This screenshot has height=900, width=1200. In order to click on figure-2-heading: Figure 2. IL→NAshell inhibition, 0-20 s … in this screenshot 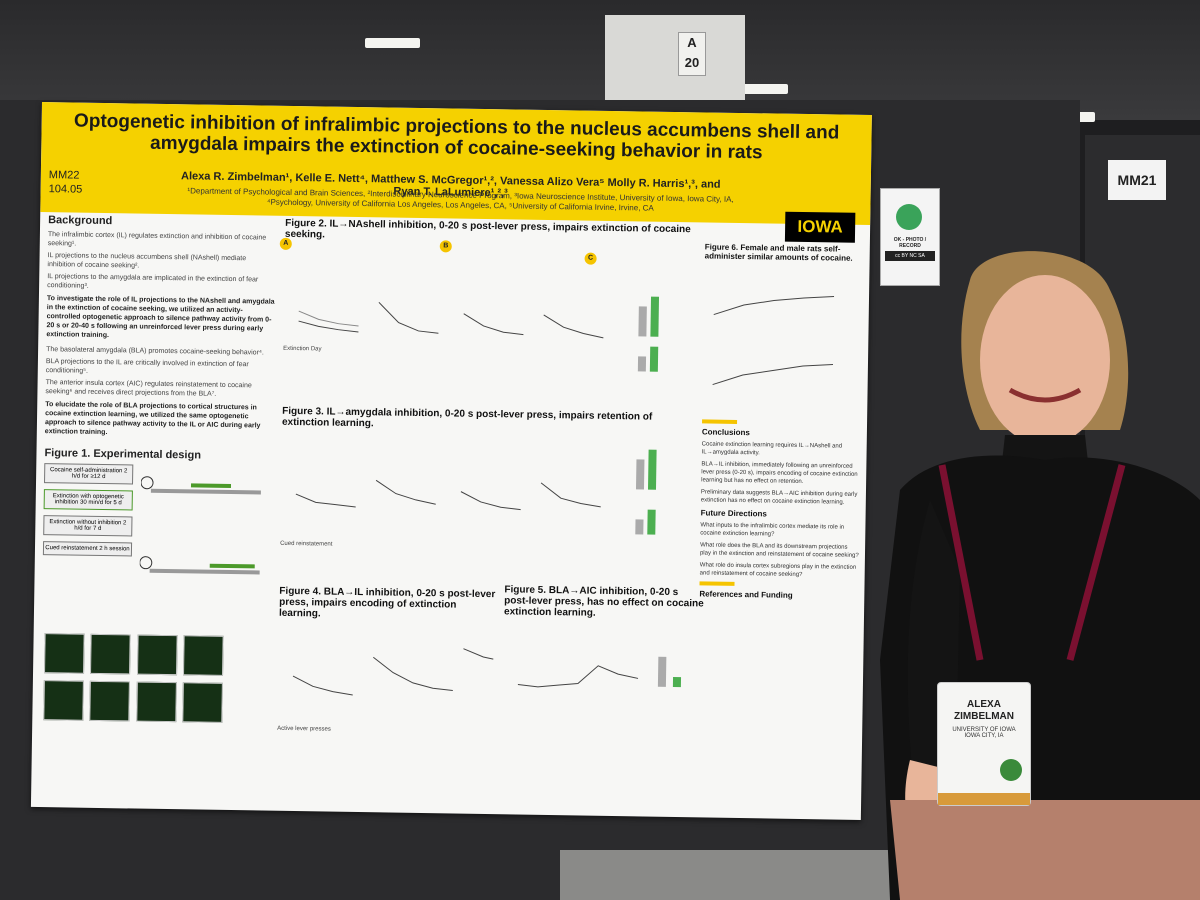, I will do `click(487, 229)`.